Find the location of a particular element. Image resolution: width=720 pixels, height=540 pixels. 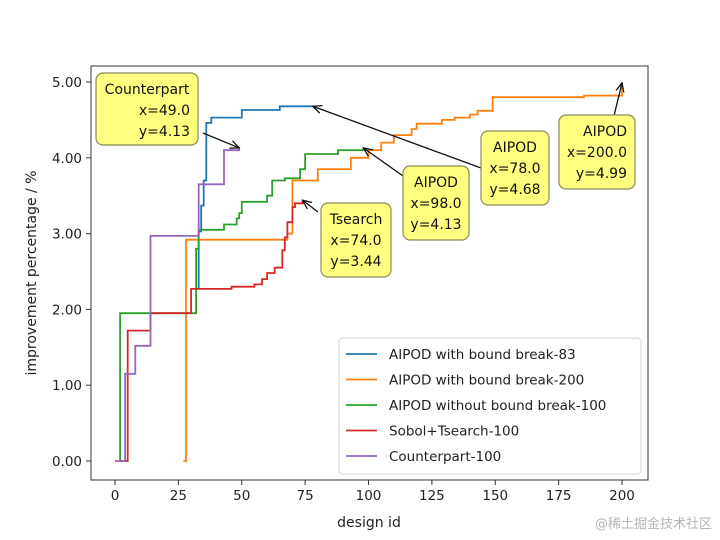

legend-item: Sobol+Tsearch-100 is located at coordinates (432, 432).